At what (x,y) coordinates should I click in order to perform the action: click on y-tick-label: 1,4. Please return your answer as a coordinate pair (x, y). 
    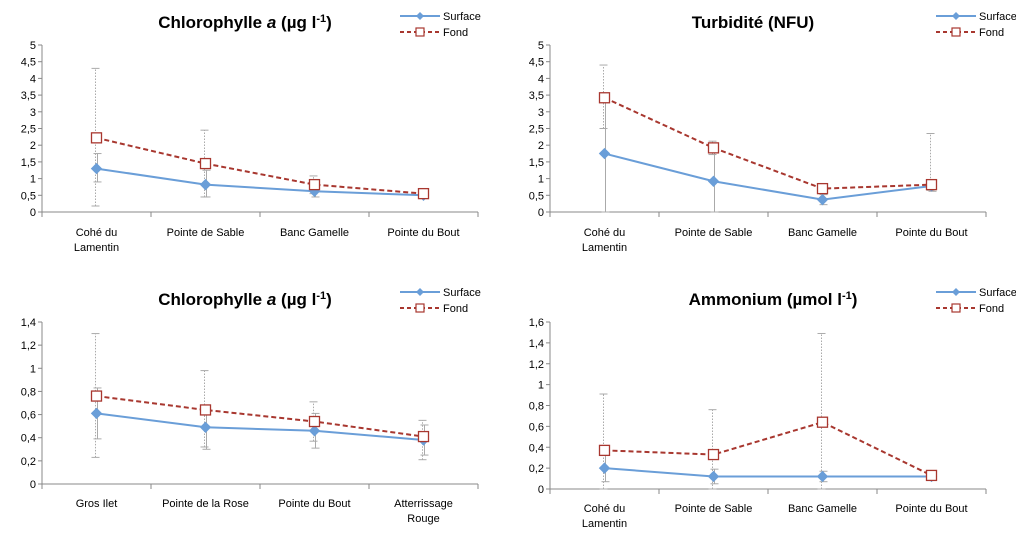
    Looking at the image, I should click on (536, 344).